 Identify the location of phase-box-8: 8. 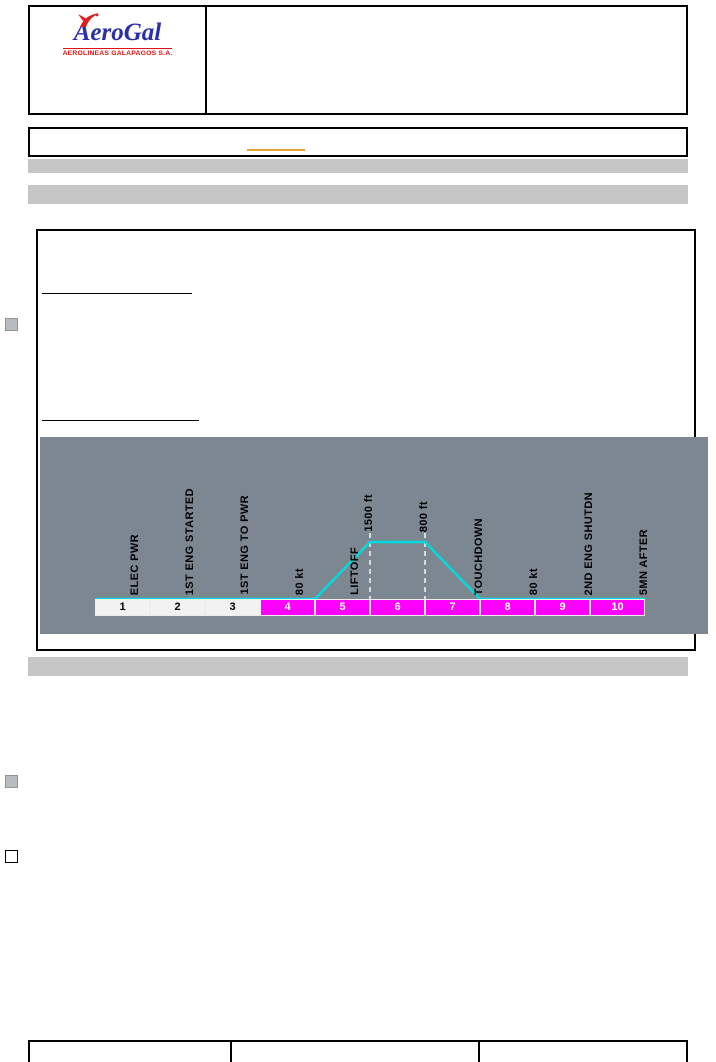
(507, 607).